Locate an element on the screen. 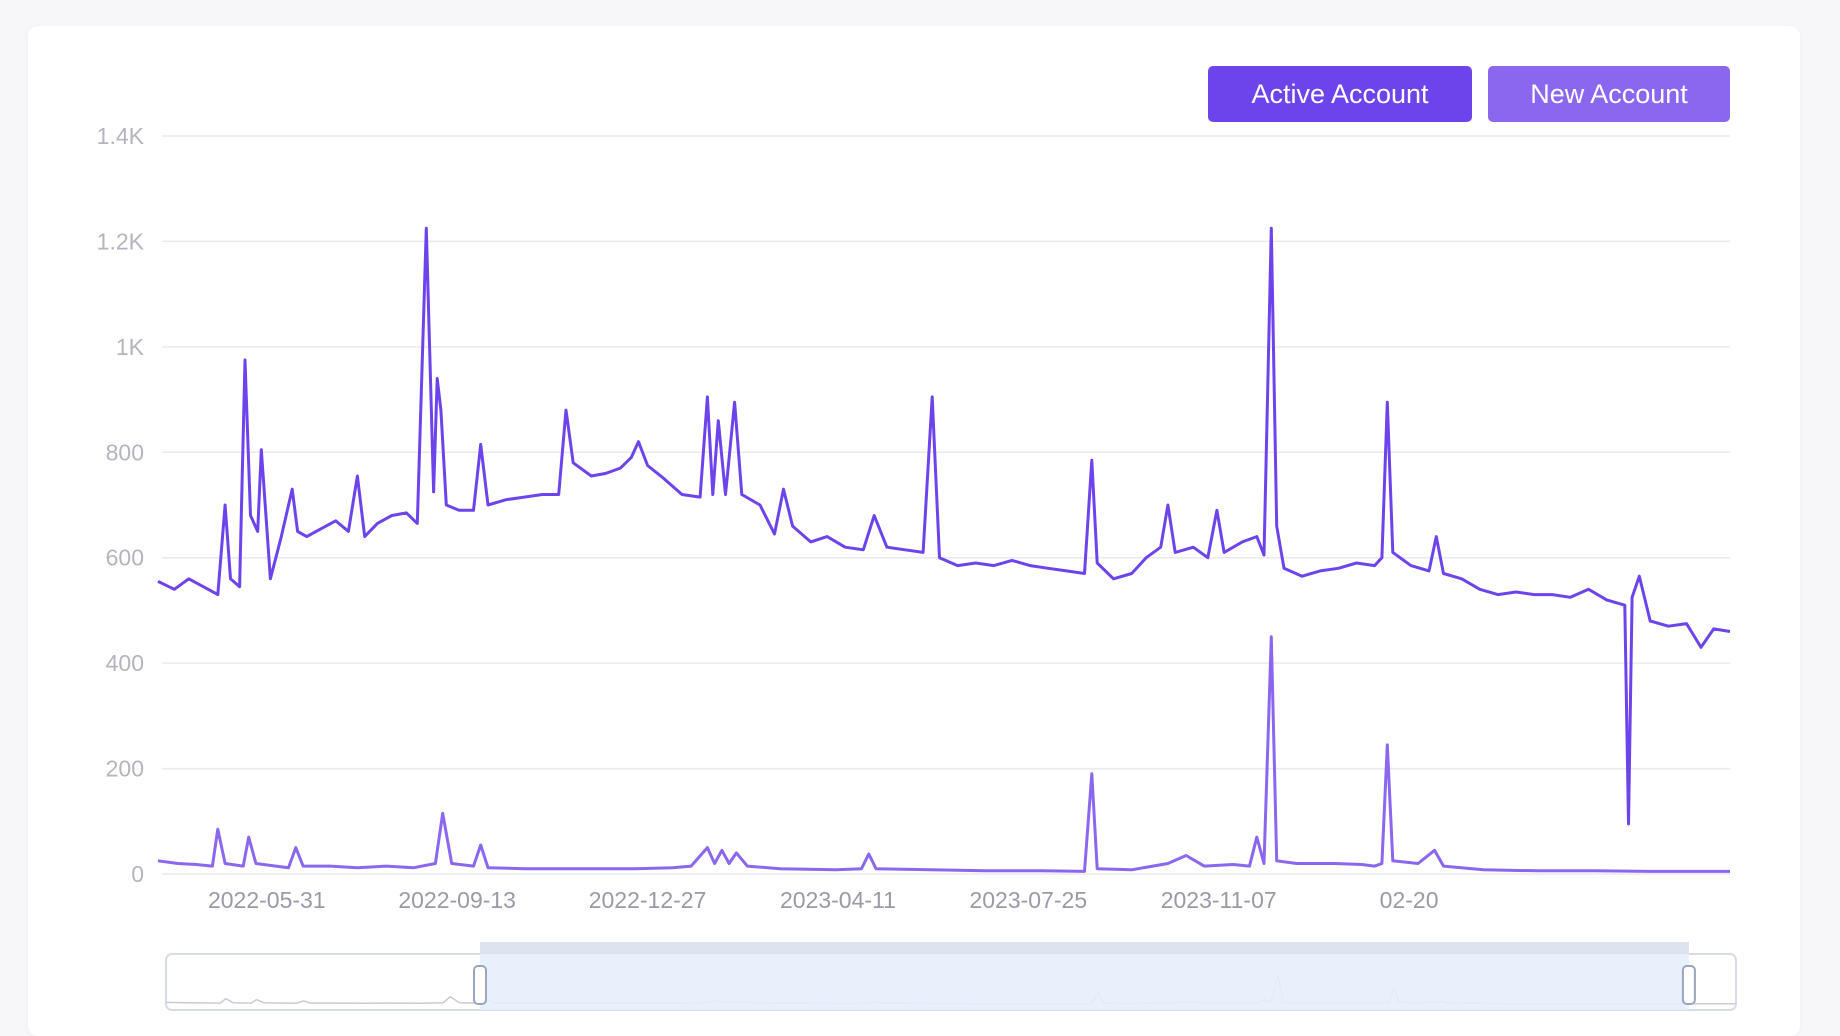 This screenshot has width=1840, height=1036. y-tick-label: 1.4K is located at coordinates (121, 136).